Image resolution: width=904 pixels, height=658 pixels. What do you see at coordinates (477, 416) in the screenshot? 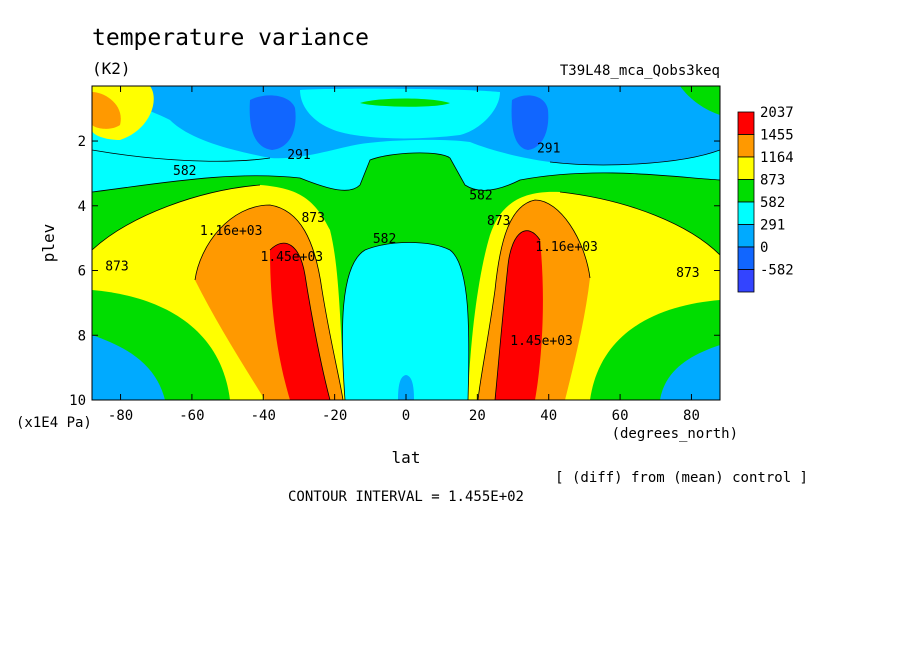
I see `x-tick-label: 20` at bounding box center [477, 416].